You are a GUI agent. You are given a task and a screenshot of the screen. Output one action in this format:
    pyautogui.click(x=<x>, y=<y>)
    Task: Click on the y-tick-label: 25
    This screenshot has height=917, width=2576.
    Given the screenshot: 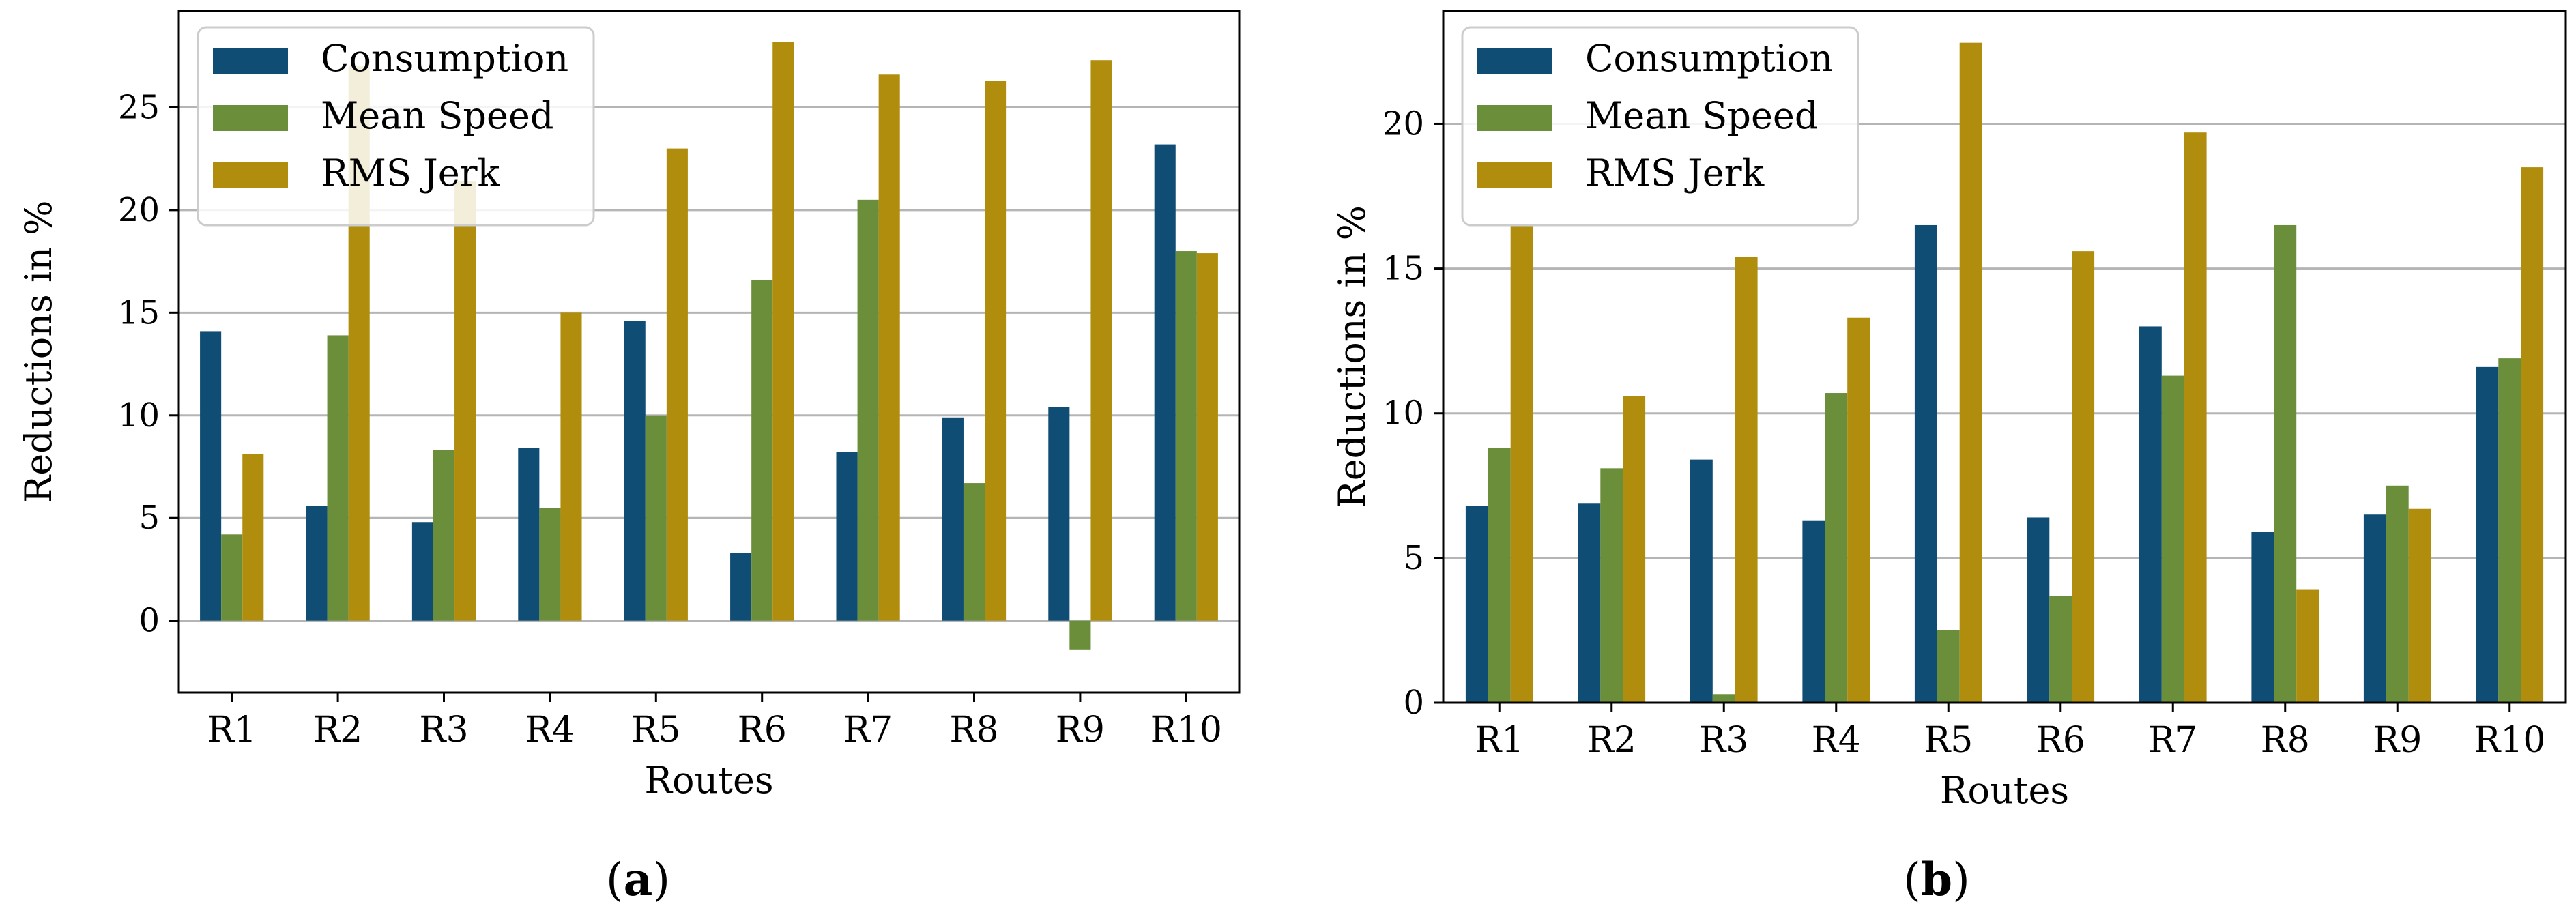 What is the action you would take?
    pyautogui.click(x=139, y=107)
    